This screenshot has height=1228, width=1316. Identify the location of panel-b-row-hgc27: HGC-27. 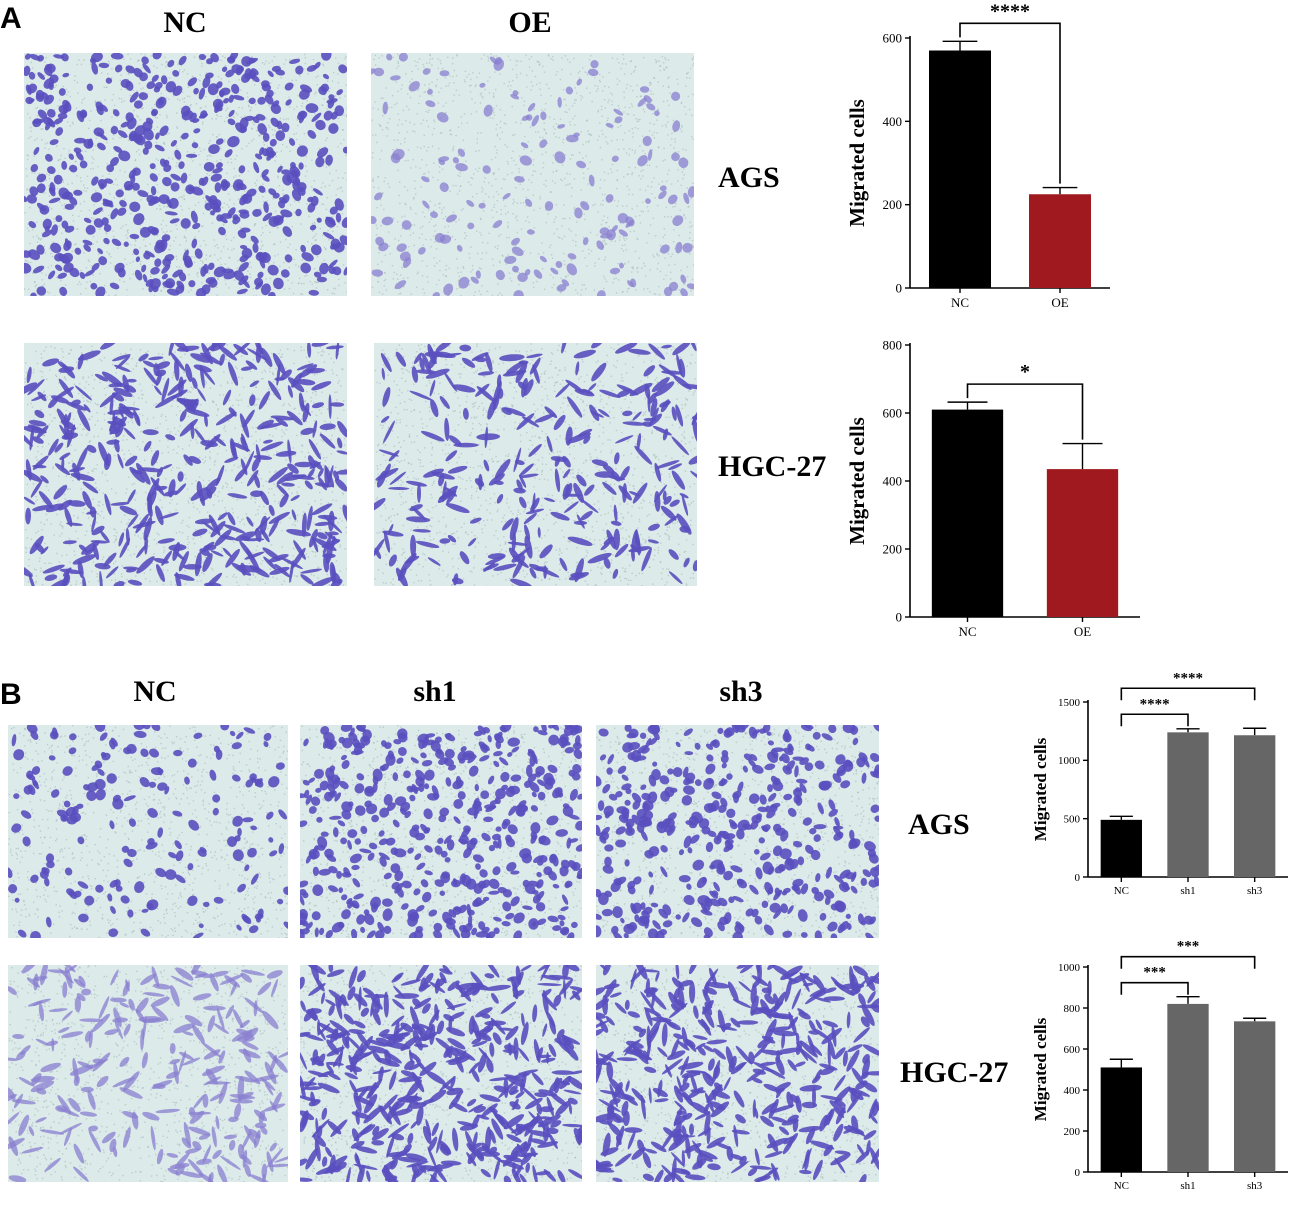
(954, 1072).